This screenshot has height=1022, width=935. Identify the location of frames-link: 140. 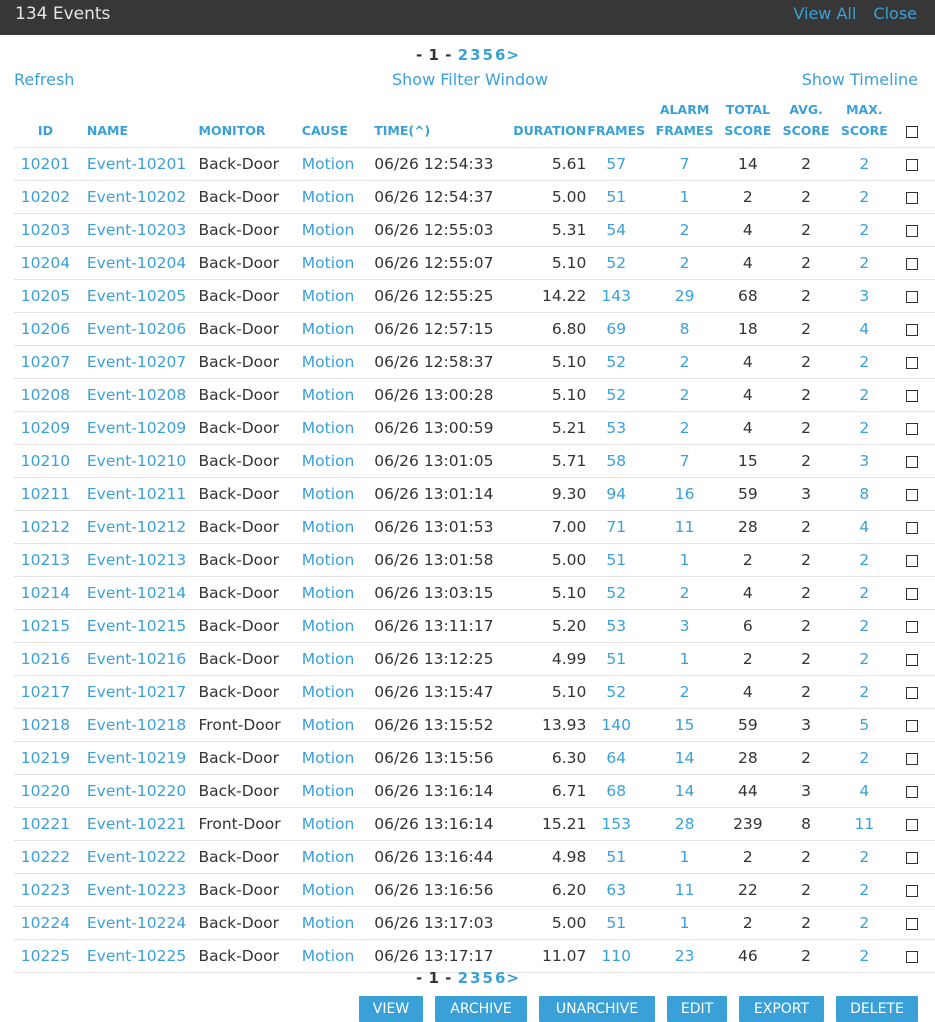
(616, 725).